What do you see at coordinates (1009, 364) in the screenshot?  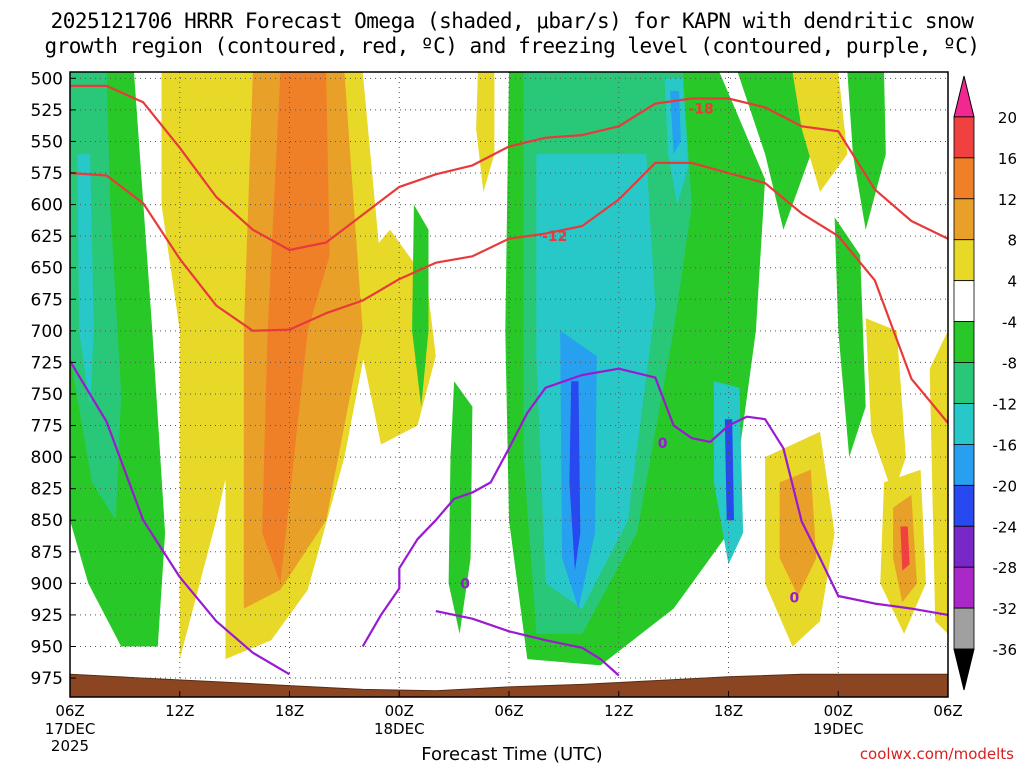 I see `colorbar-label: -8` at bounding box center [1009, 364].